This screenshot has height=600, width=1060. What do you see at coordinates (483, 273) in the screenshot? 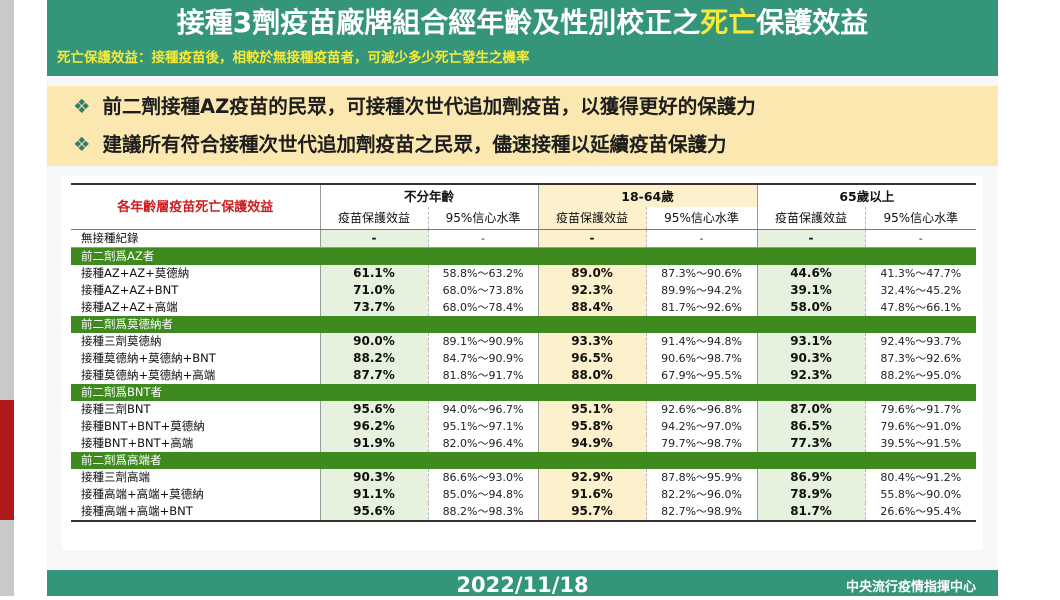
I see `confidence-interval-cell: 58.8%～63.2%` at bounding box center [483, 273].